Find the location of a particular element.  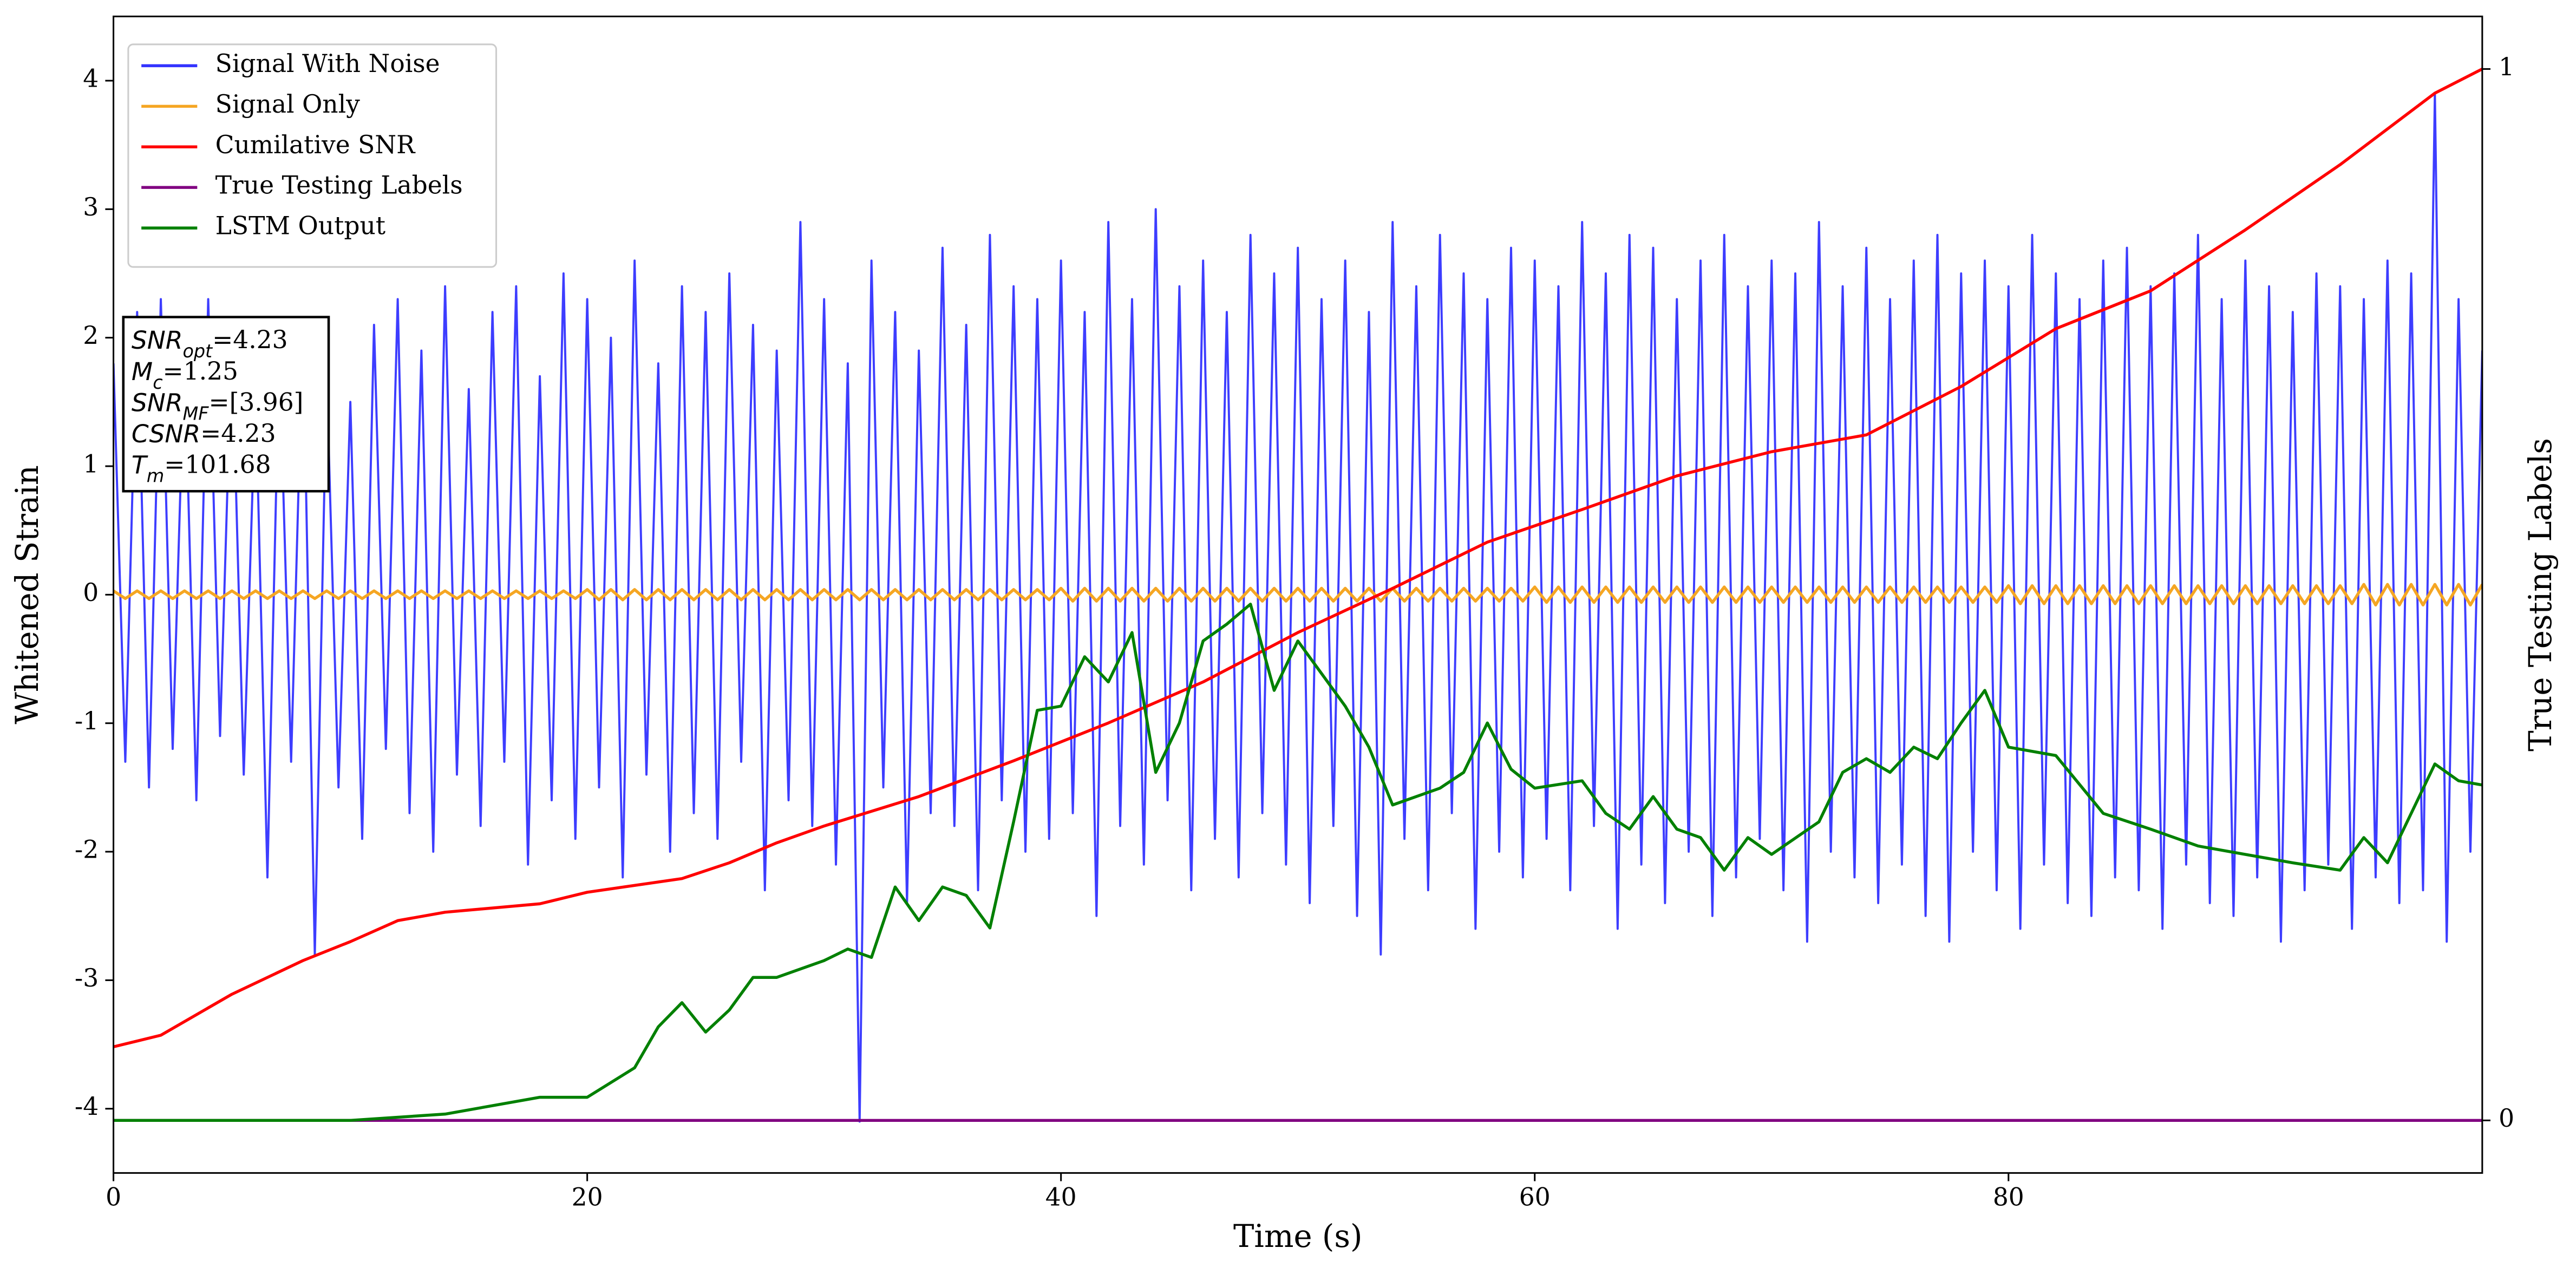

legend-label: True Testing Labels is located at coordinates (339, 185).